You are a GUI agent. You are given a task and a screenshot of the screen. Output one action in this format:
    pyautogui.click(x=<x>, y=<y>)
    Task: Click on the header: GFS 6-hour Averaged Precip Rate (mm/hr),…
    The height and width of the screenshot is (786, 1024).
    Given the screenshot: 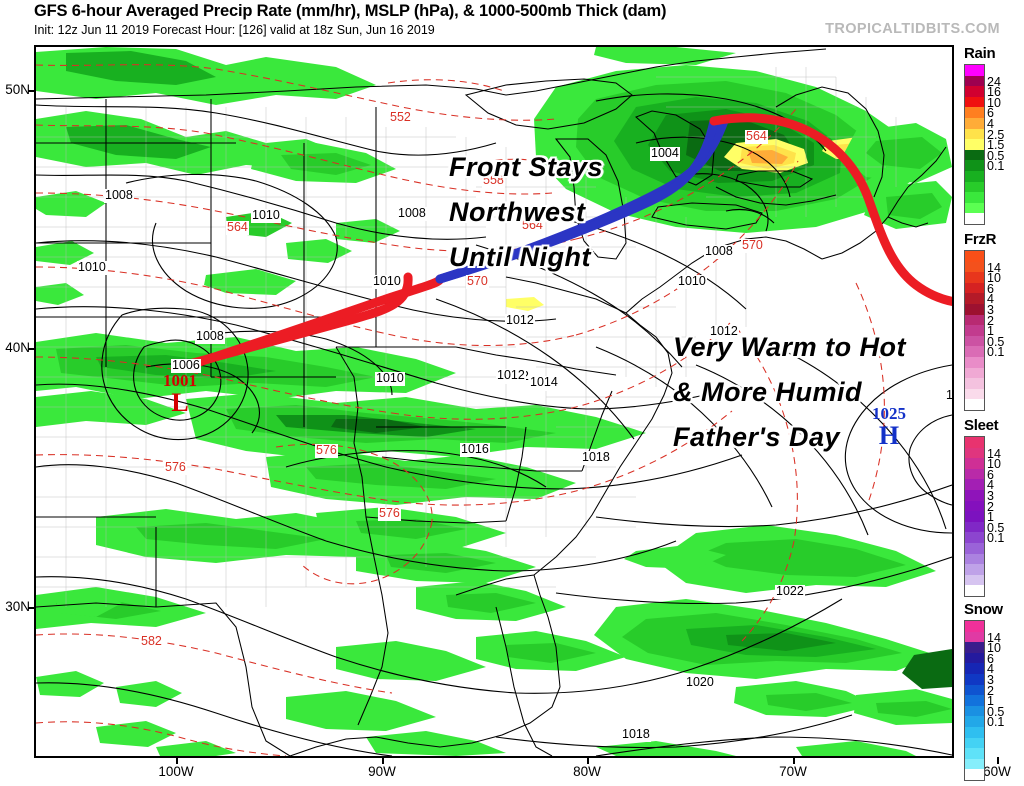 What is the action you would take?
    pyautogui.click(x=512, y=20)
    